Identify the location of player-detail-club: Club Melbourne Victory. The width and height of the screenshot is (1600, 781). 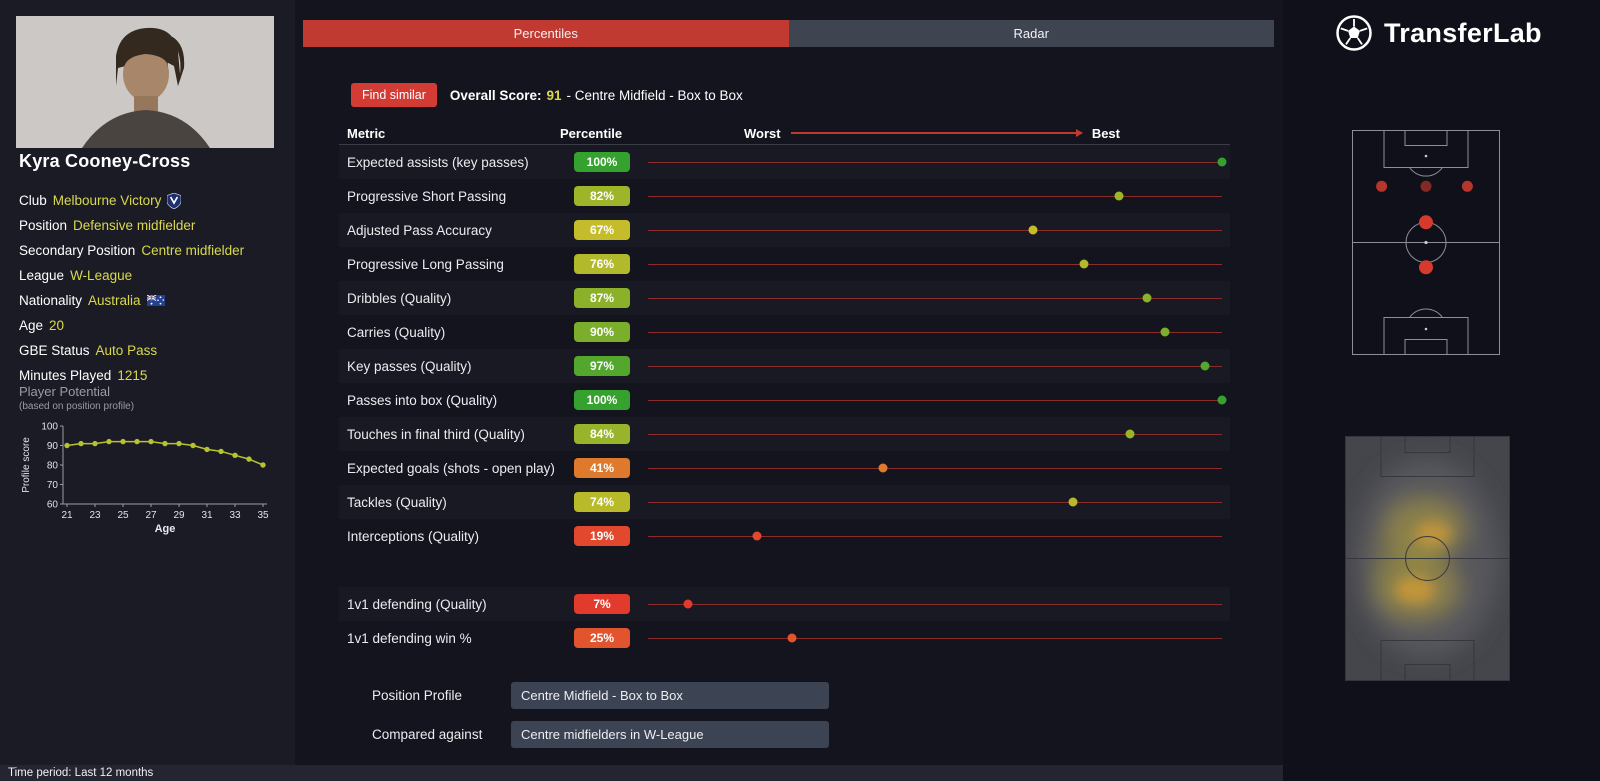
(131, 200).